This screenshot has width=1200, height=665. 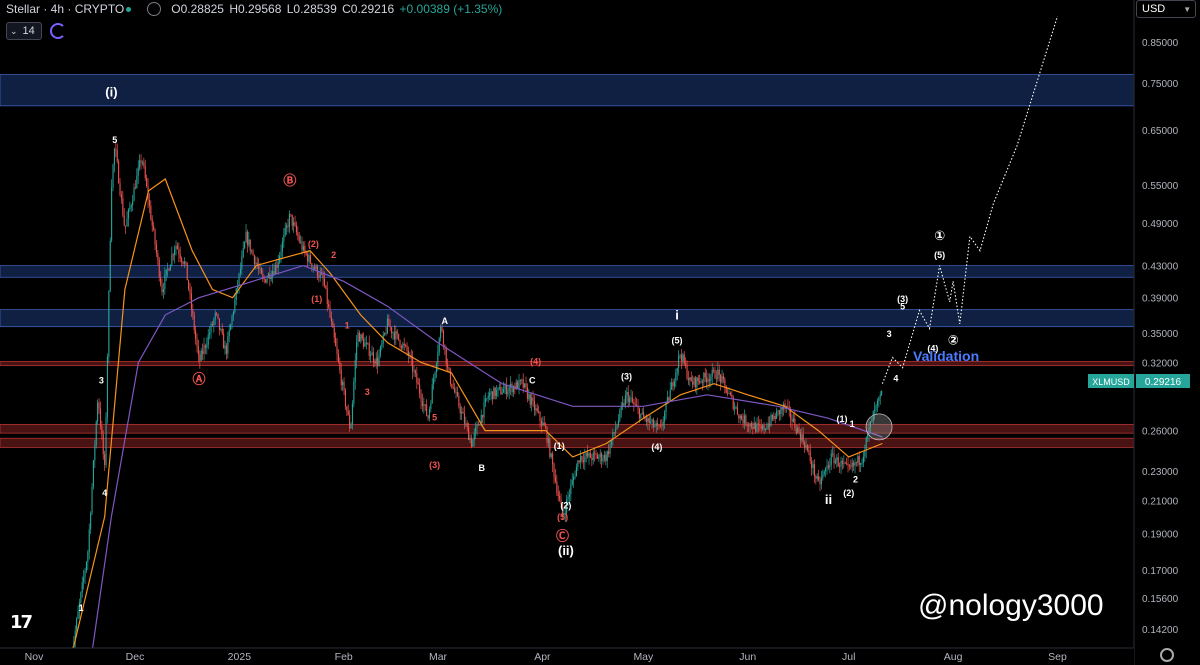 What do you see at coordinates (198, 380) in the screenshot?
I see `wave-label: Ⓐ` at bounding box center [198, 380].